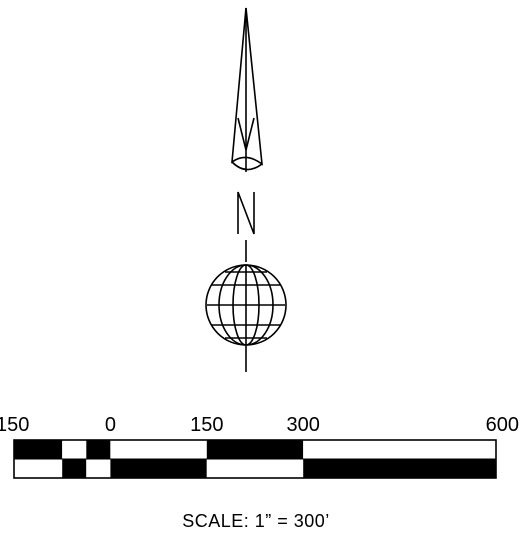 Image resolution: width=525 pixels, height=544 pixels. I want to click on north-arrow-icon, so click(247, 189).